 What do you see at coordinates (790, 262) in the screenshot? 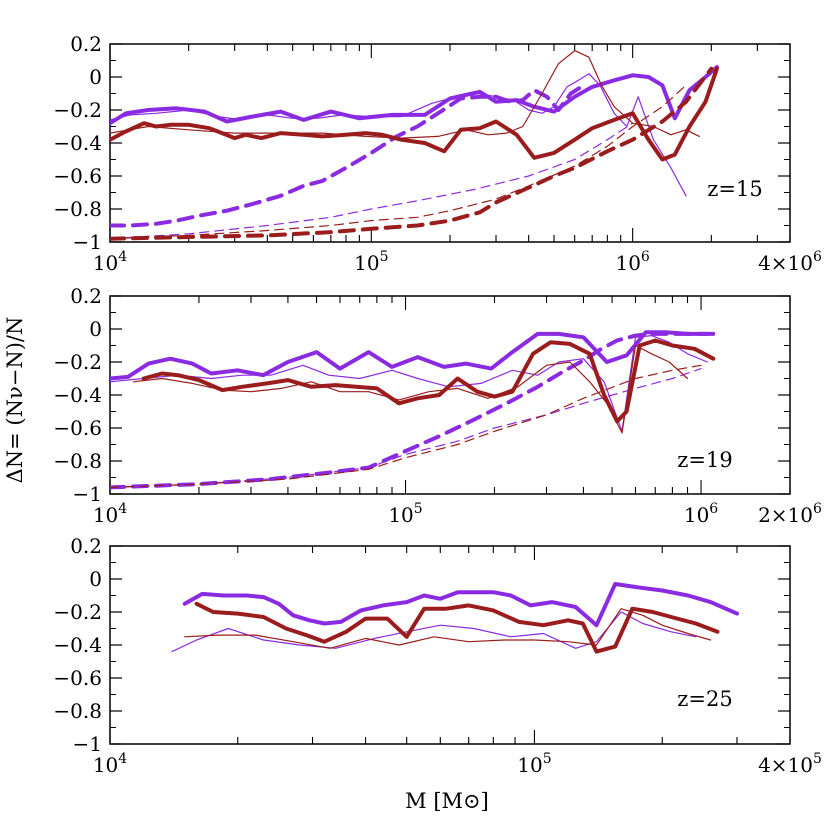
I see `x-tick-label: 4×10⁶` at bounding box center [790, 262].